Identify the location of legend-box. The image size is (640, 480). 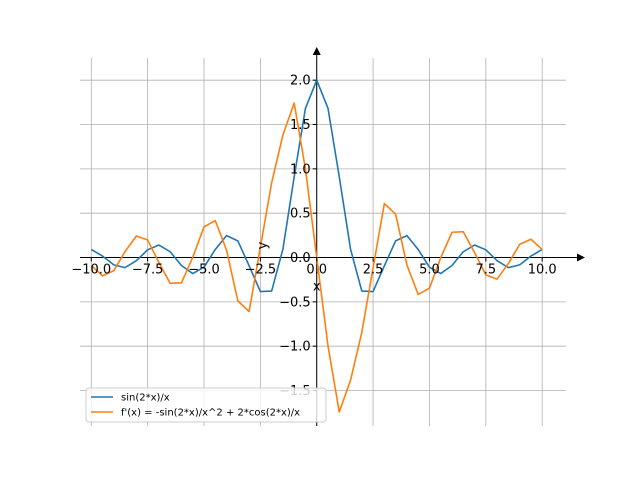
(206, 405).